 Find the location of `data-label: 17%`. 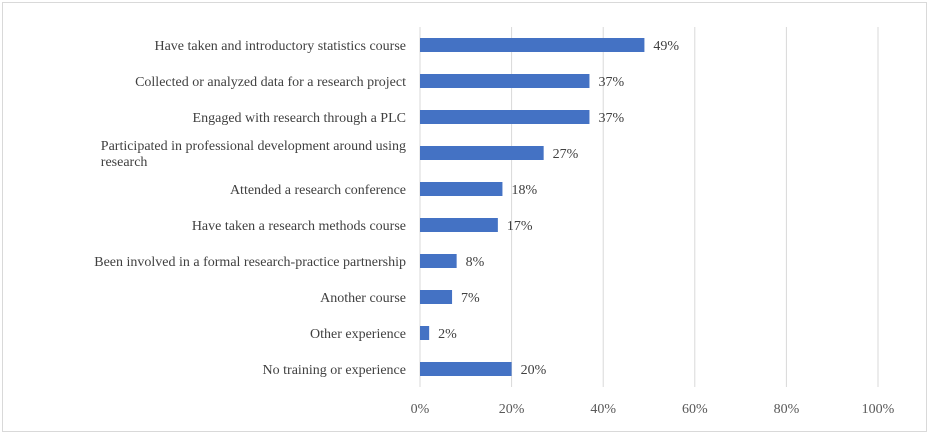

data-label: 17% is located at coordinates (520, 226).